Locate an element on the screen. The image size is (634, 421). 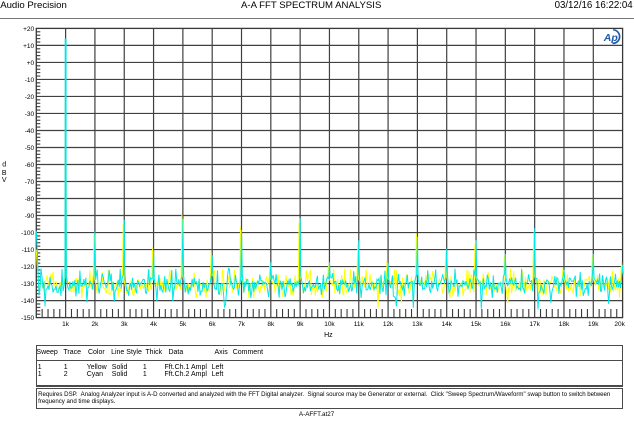
svg-text: 3k is located at coordinates (125, 324).